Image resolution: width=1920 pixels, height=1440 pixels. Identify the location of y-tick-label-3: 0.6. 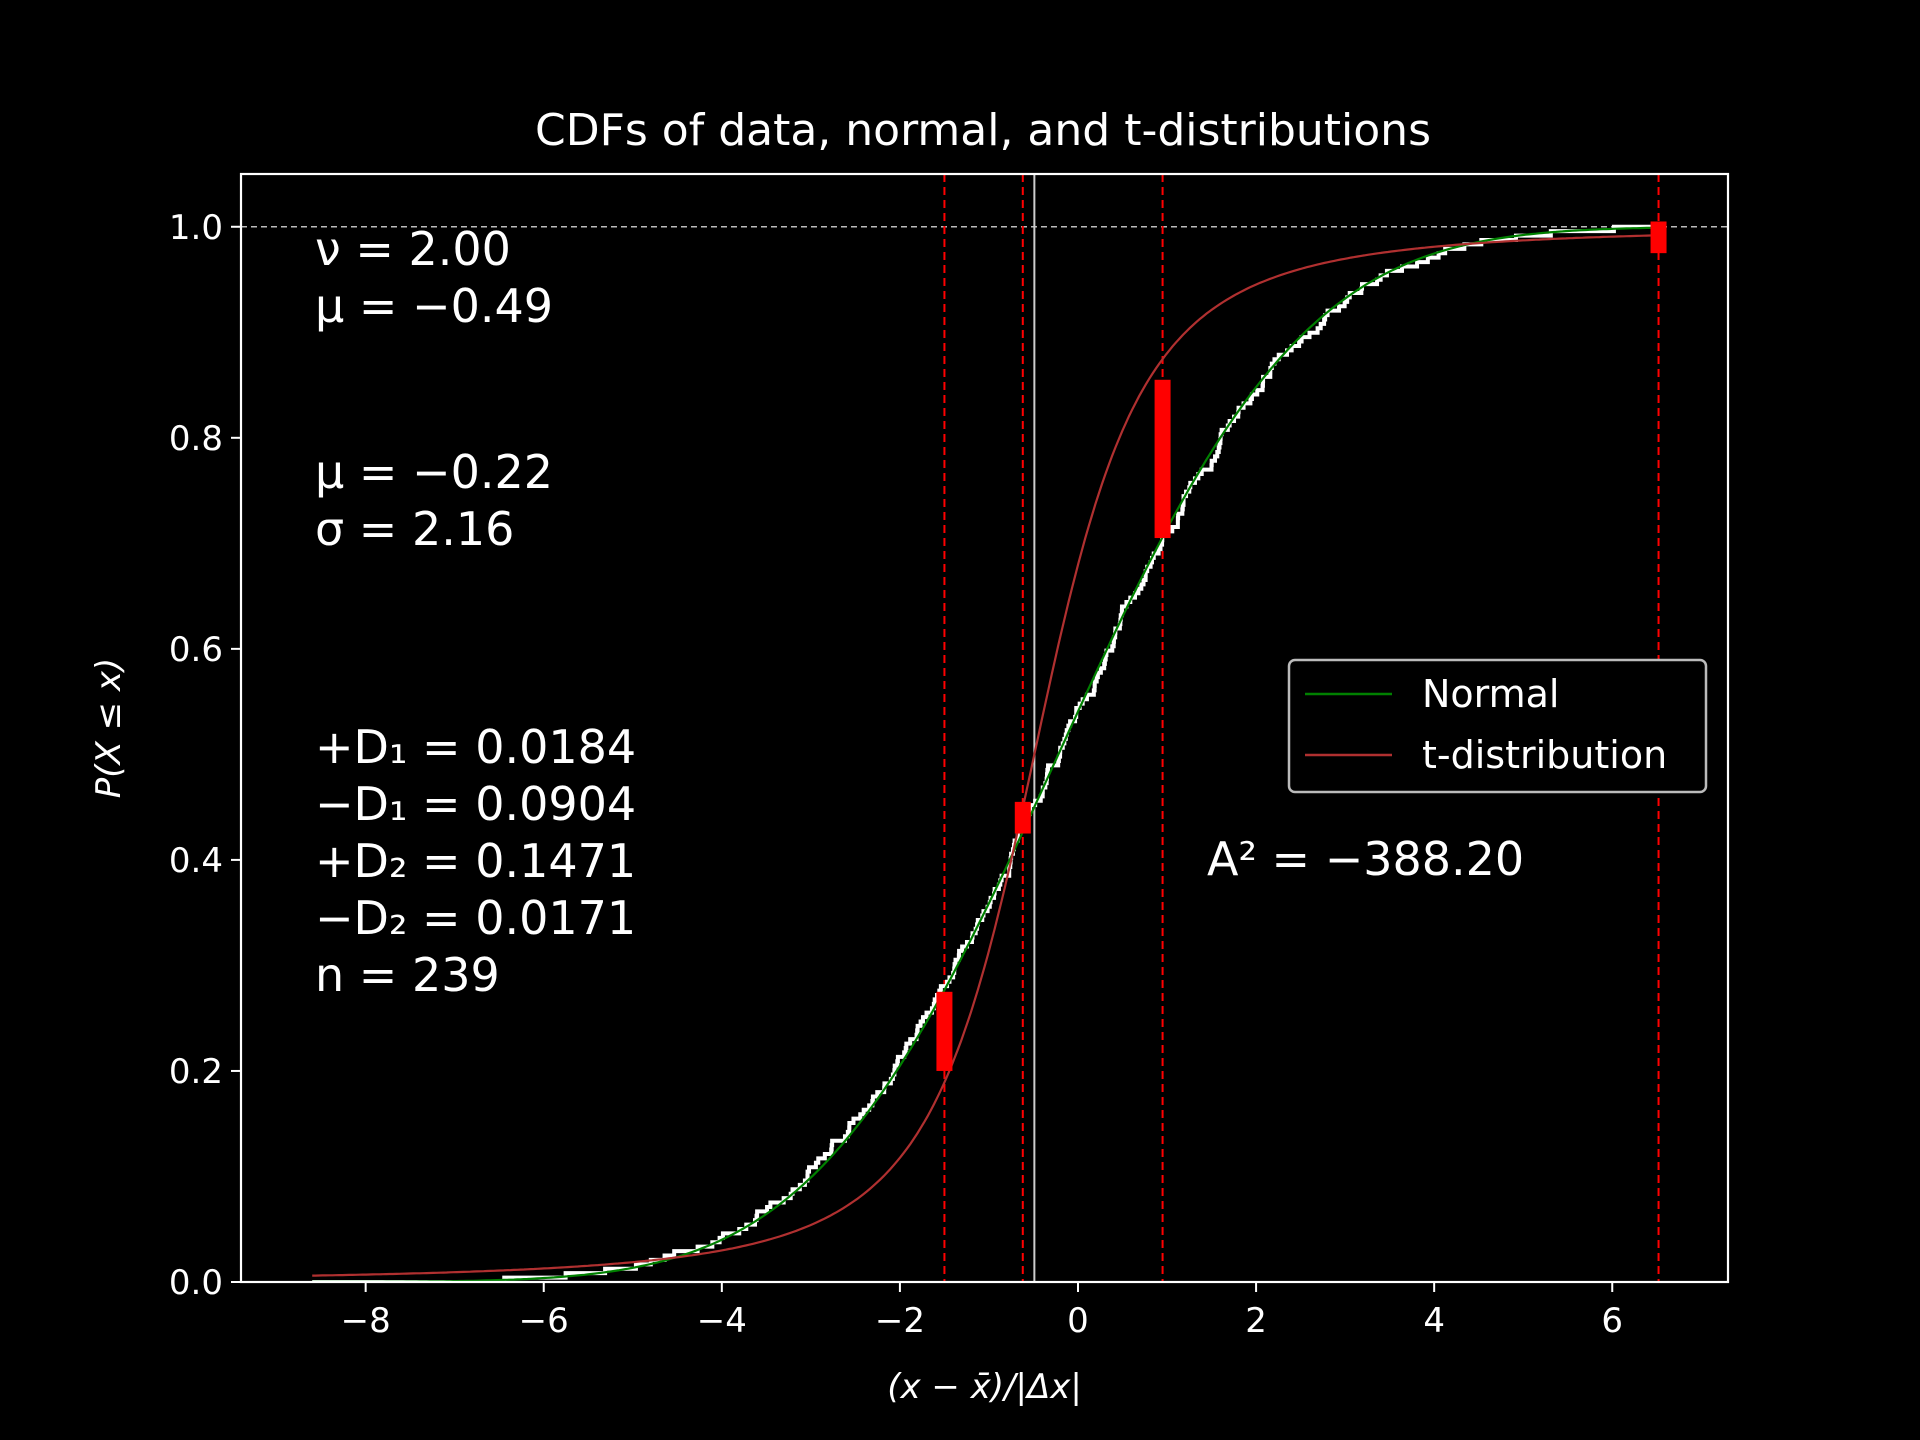
(196, 650).